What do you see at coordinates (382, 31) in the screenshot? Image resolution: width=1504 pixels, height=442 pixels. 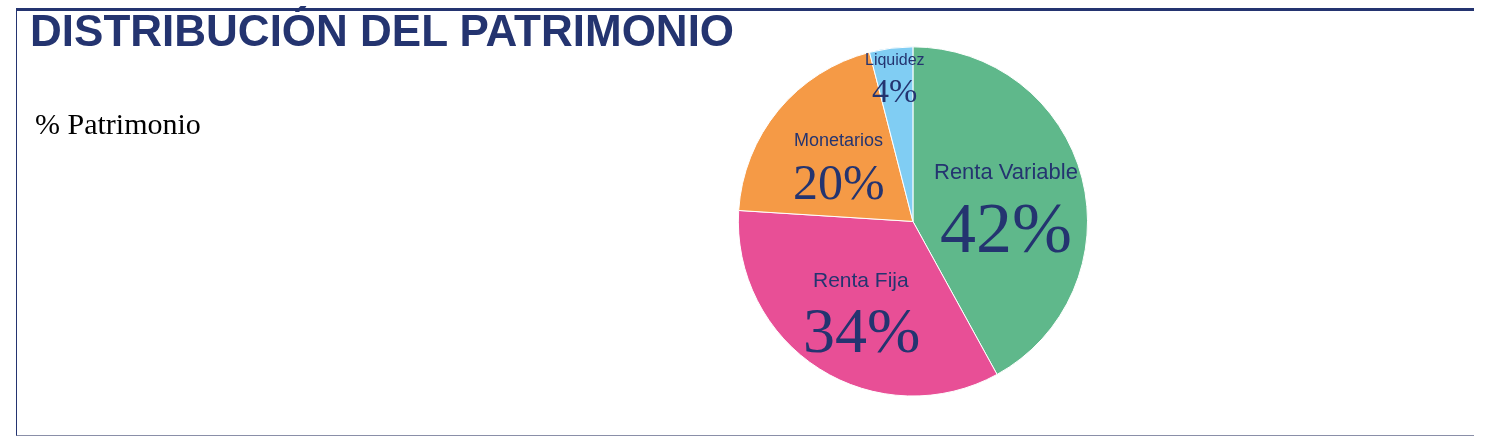 I see `text: DISTRIBUCIÓN DEL PATRIMONIO` at bounding box center [382, 31].